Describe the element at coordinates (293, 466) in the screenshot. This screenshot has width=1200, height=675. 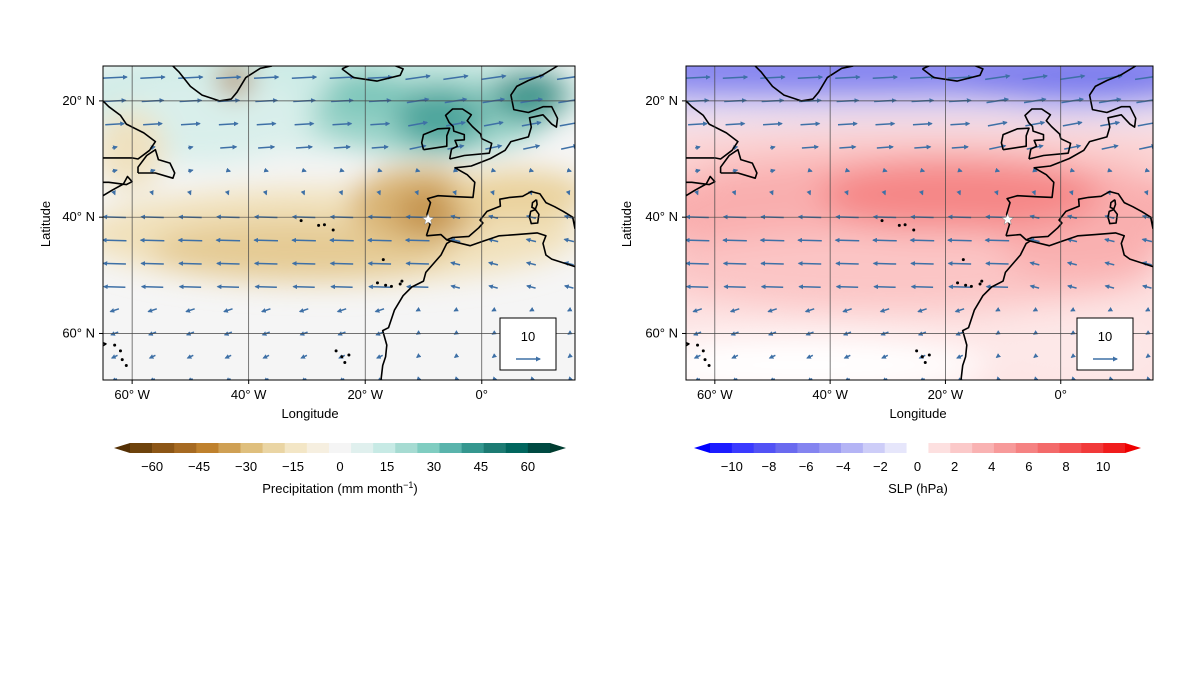
I see `colorbar-tick-label: −15` at that location.